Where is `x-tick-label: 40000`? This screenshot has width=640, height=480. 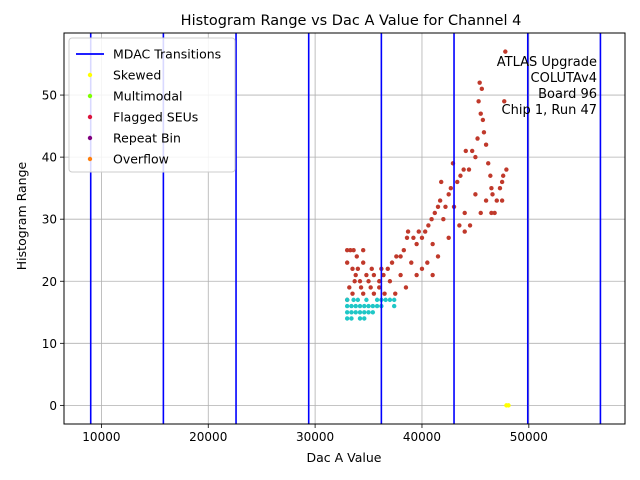 x-tick-label: 40000 is located at coordinates (422, 437).